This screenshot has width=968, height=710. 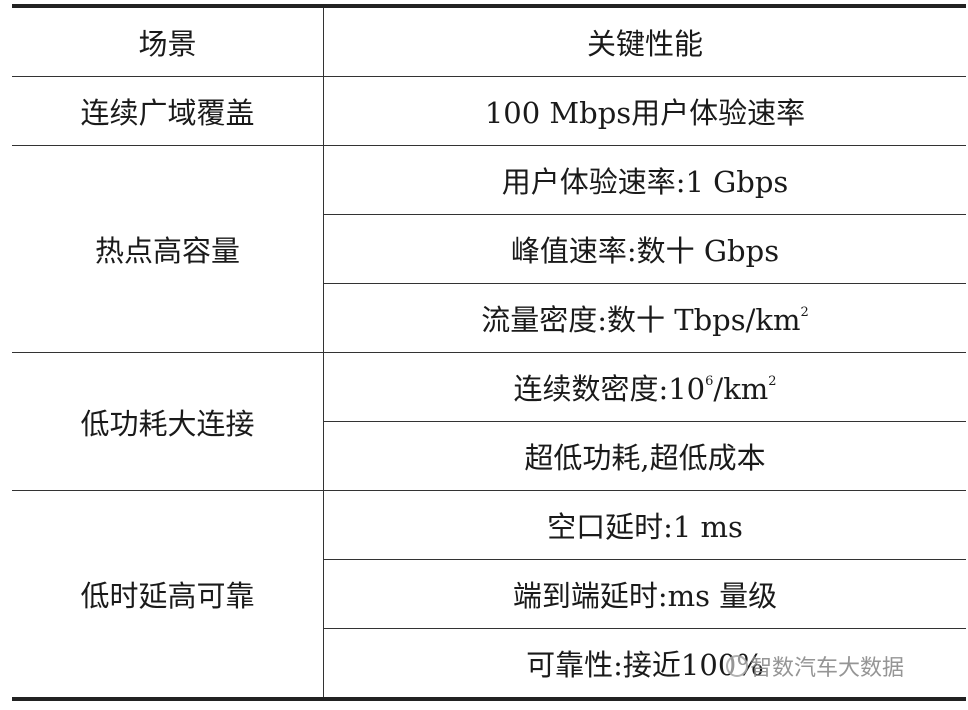 I want to click on table-row: 峰值速率:数十 Gbps, so click(x=489, y=249).